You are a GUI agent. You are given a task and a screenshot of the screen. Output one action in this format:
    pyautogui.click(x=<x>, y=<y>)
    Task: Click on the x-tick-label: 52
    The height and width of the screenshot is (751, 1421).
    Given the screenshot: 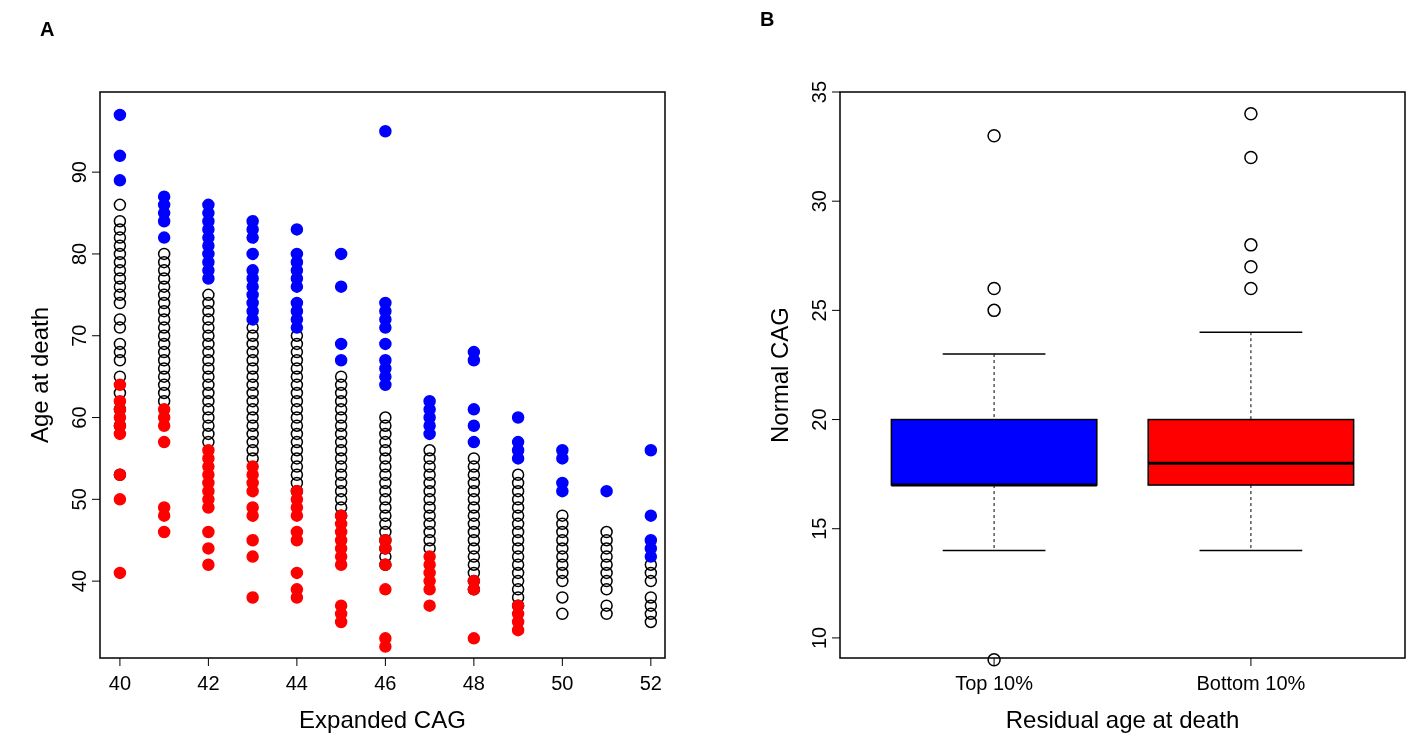 What is the action you would take?
    pyautogui.click(x=650, y=683)
    